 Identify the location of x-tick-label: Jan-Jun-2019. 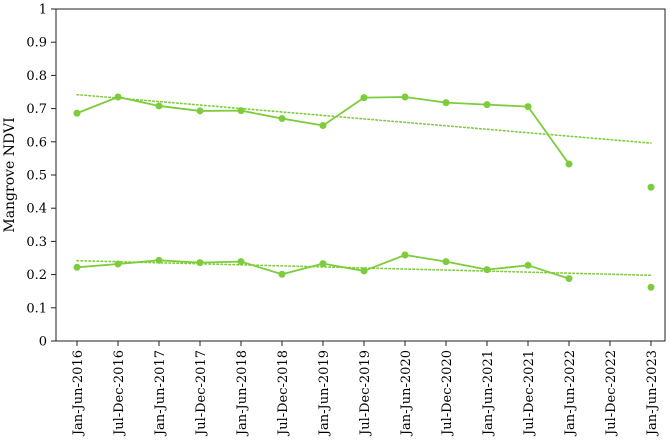
(324, 393).